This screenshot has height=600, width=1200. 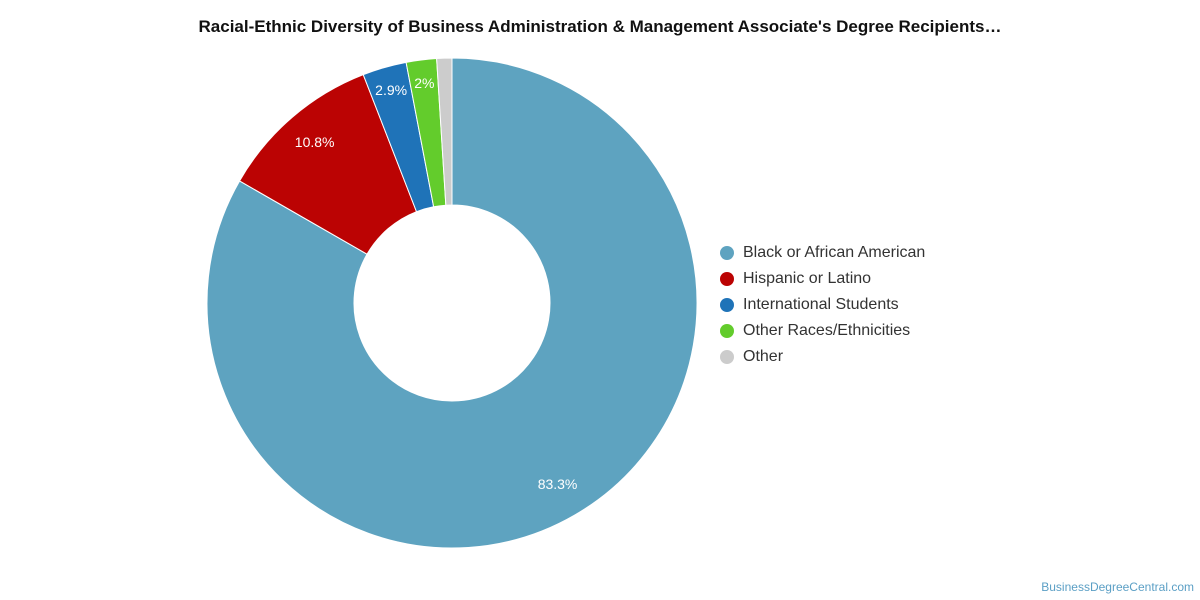 I want to click on legend-label: Hispanic or Latino, so click(x=807, y=278).